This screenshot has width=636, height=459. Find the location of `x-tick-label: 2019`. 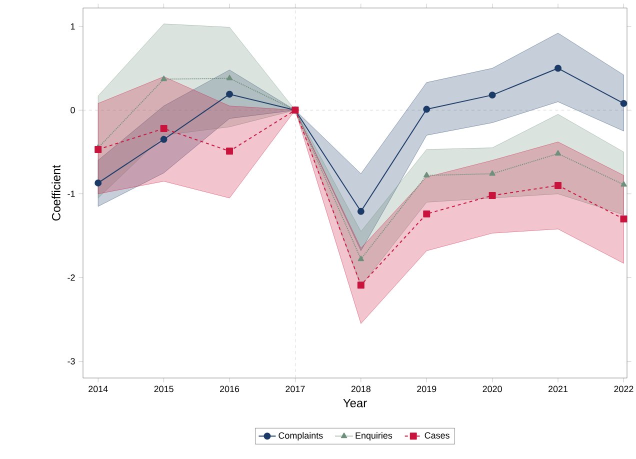

x-tick-label: 2019 is located at coordinates (426, 389).